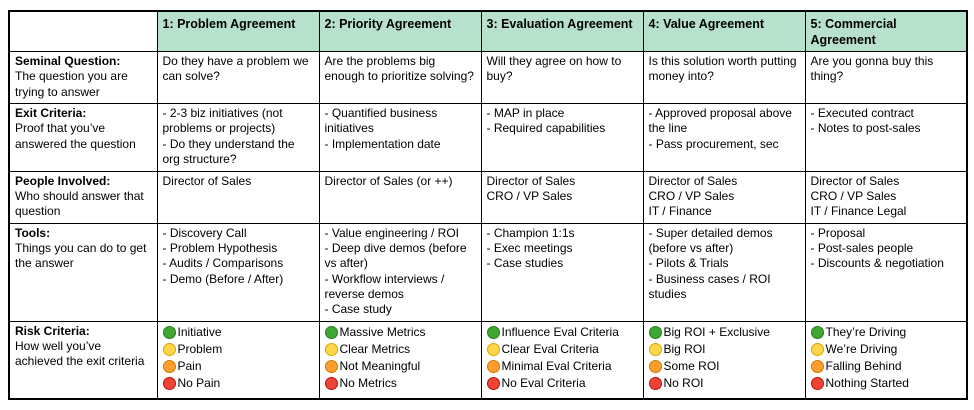 The width and height of the screenshot is (974, 410). What do you see at coordinates (724, 366) in the screenshot?
I see `risk-criteria-item: Some ROI` at bounding box center [724, 366].